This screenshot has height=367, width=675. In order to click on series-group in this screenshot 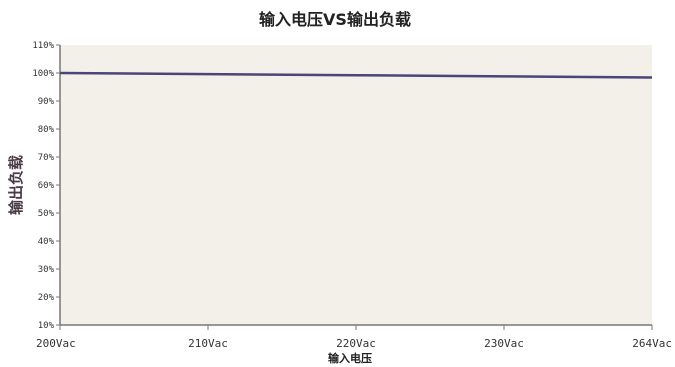, I will do `click(356, 75)`.